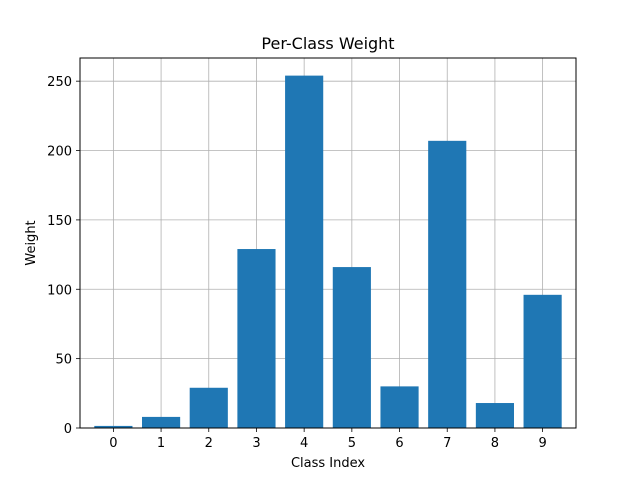 This screenshot has height=480, width=640. I want to click on y-tick-label: 200, so click(59, 152).